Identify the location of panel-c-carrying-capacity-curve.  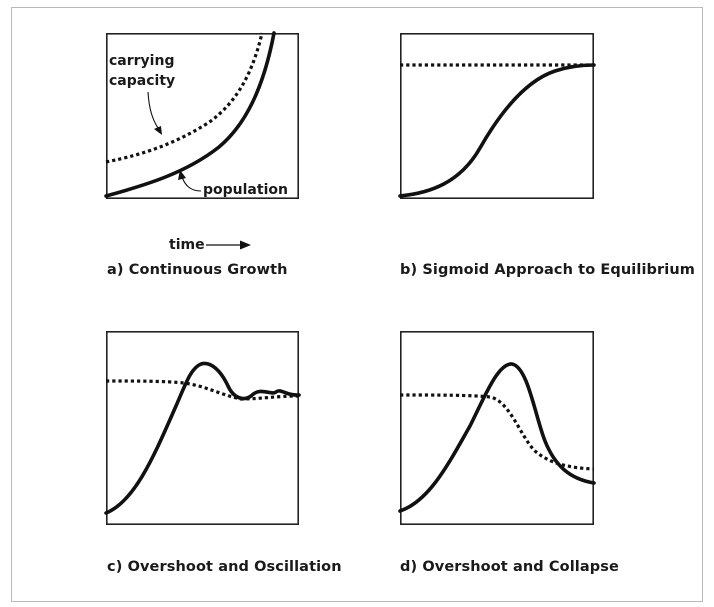
(202, 390).